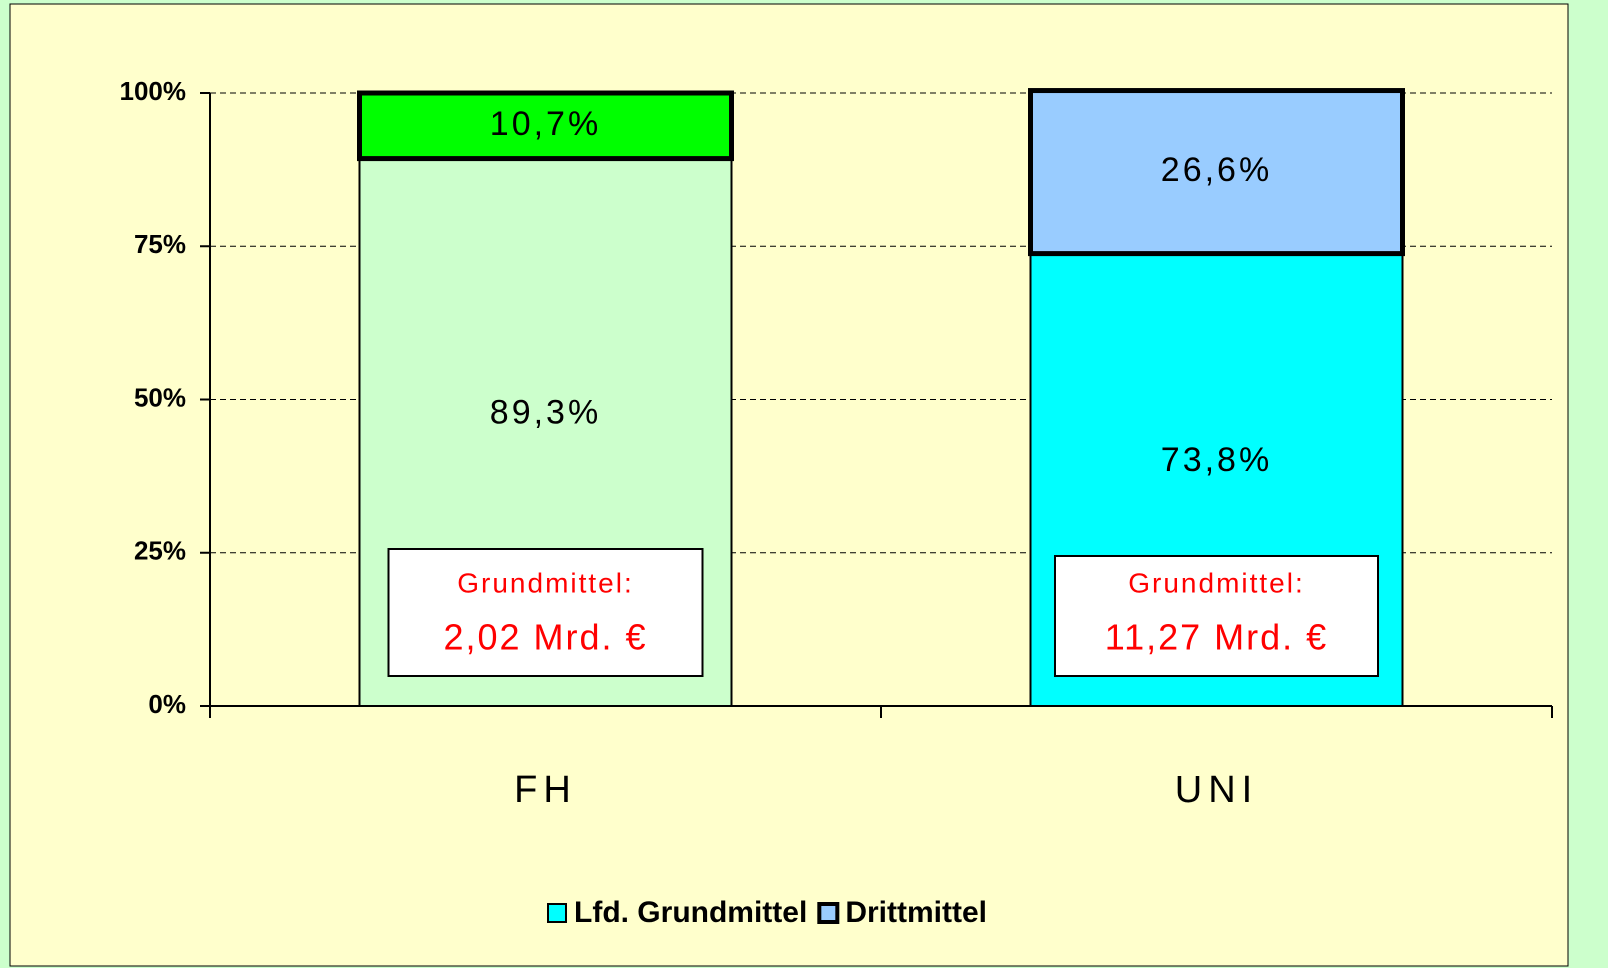  Describe the element at coordinates (1216, 460) in the screenshot. I see `value-label: 73,8%` at that location.